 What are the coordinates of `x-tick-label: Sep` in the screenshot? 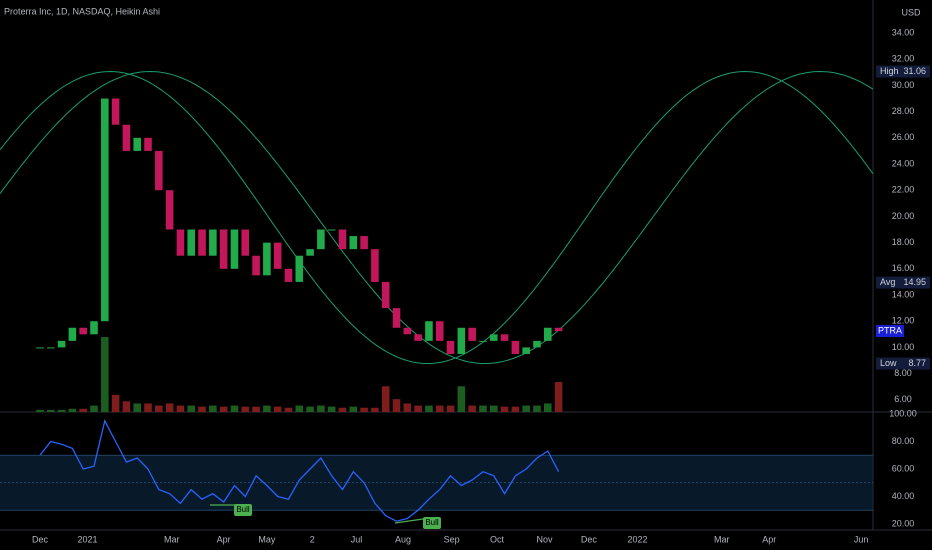 It's located at (452, 539).